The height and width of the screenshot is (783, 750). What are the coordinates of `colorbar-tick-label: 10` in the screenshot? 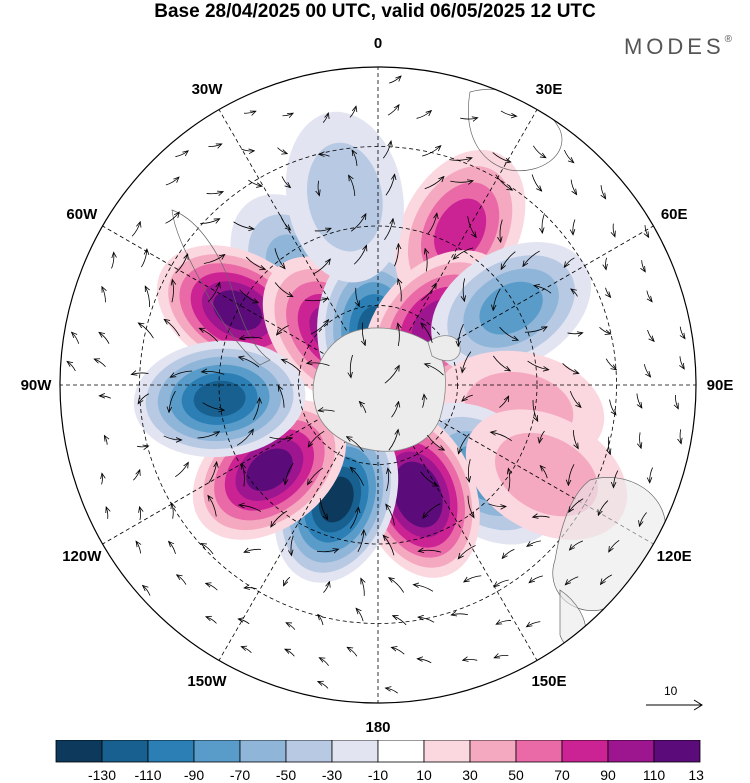 It's located at (424, 774).